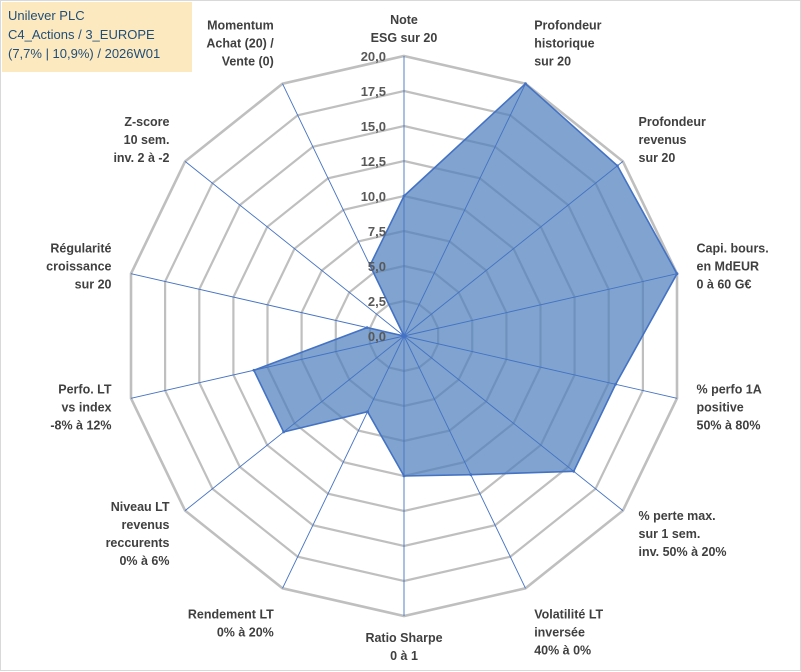  I want to click on axis-label-line: Perfo. LT, so click(85, 389).